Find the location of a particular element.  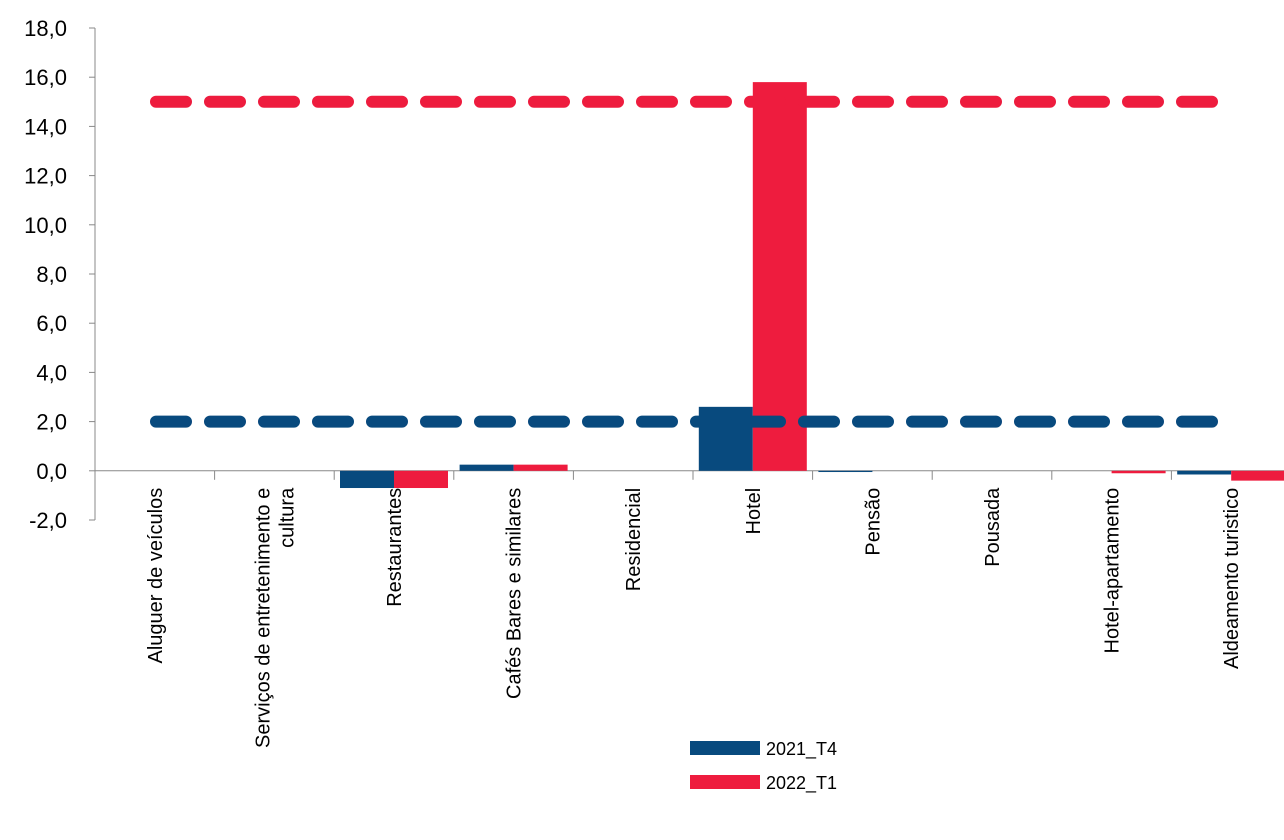

y-tick-label: 6,0 is located at coordinates (51, 323).